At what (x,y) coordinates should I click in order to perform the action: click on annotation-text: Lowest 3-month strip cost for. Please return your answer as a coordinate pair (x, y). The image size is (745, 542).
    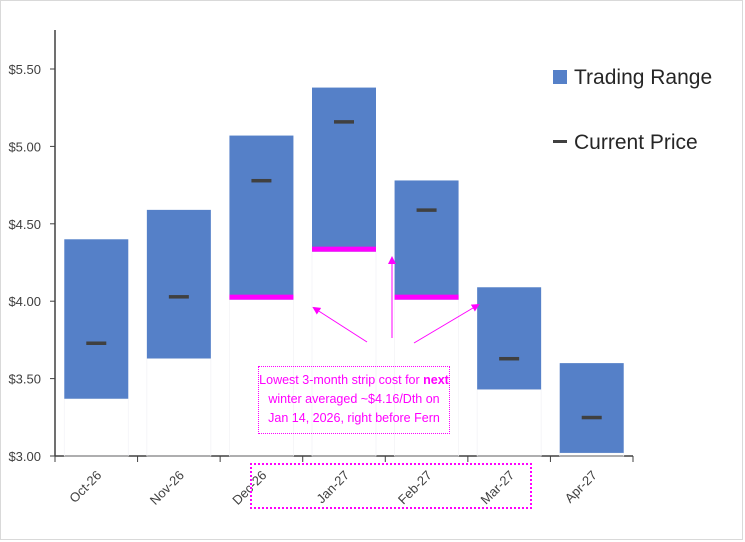
    Looking at the image, I should click on (341, 380).